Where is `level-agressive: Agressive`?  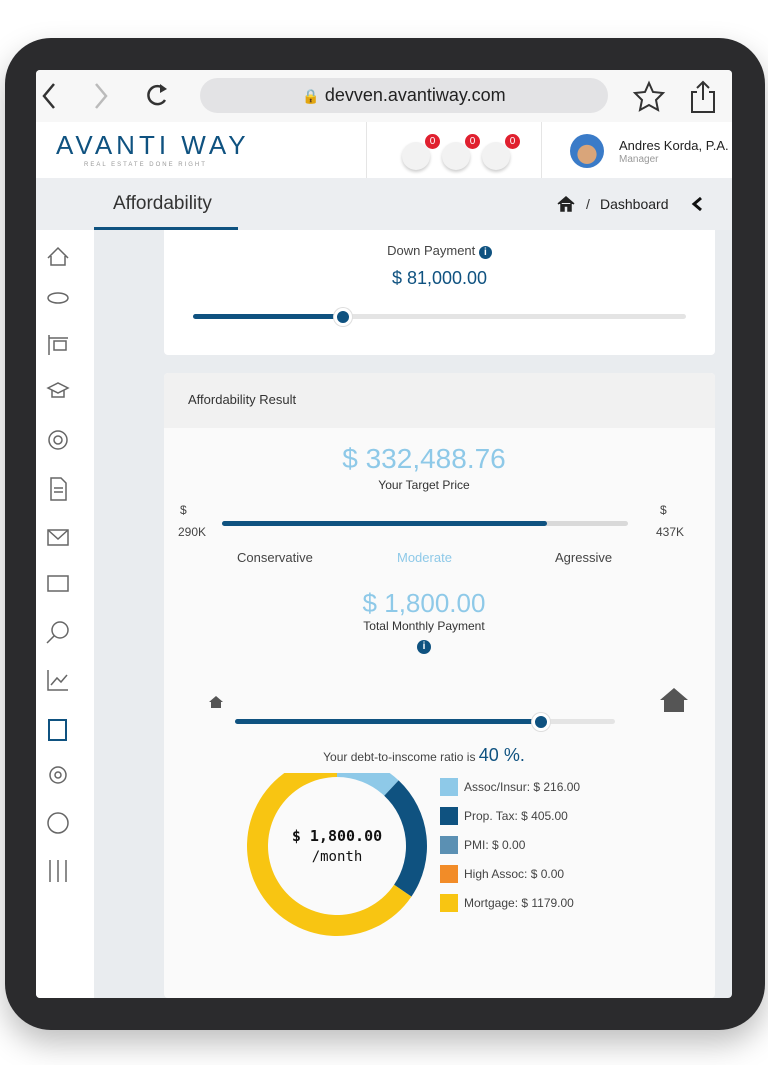
level-agressive: Agressive is located at coordinates (584, 557).